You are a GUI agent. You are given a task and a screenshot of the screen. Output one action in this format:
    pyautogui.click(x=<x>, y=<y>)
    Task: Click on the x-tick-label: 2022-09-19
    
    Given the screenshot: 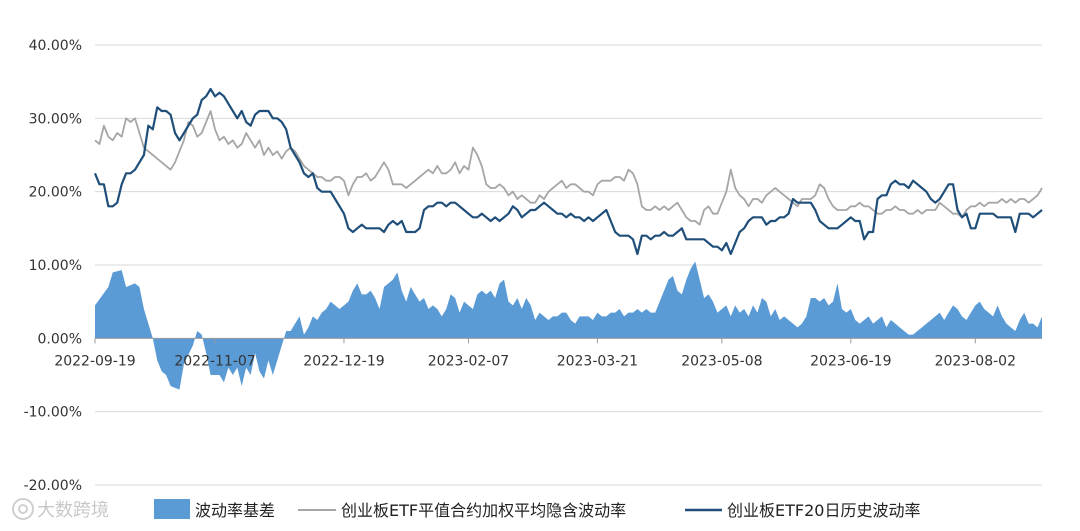 What is the action you would take?
    pyautogui.click(x=94, y=361)
    